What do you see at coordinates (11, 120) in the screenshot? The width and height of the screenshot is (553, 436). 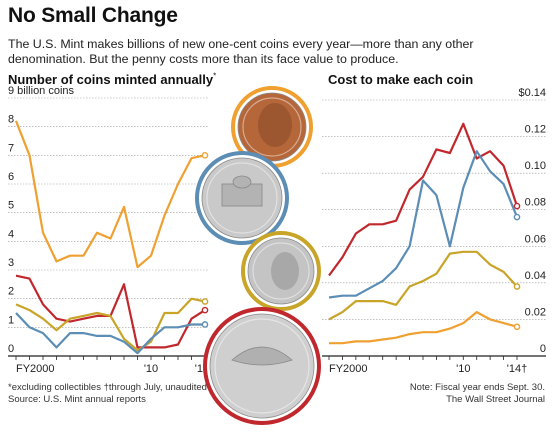 I see `left-y-tick-label: 8` at bounding box center [11, 120].